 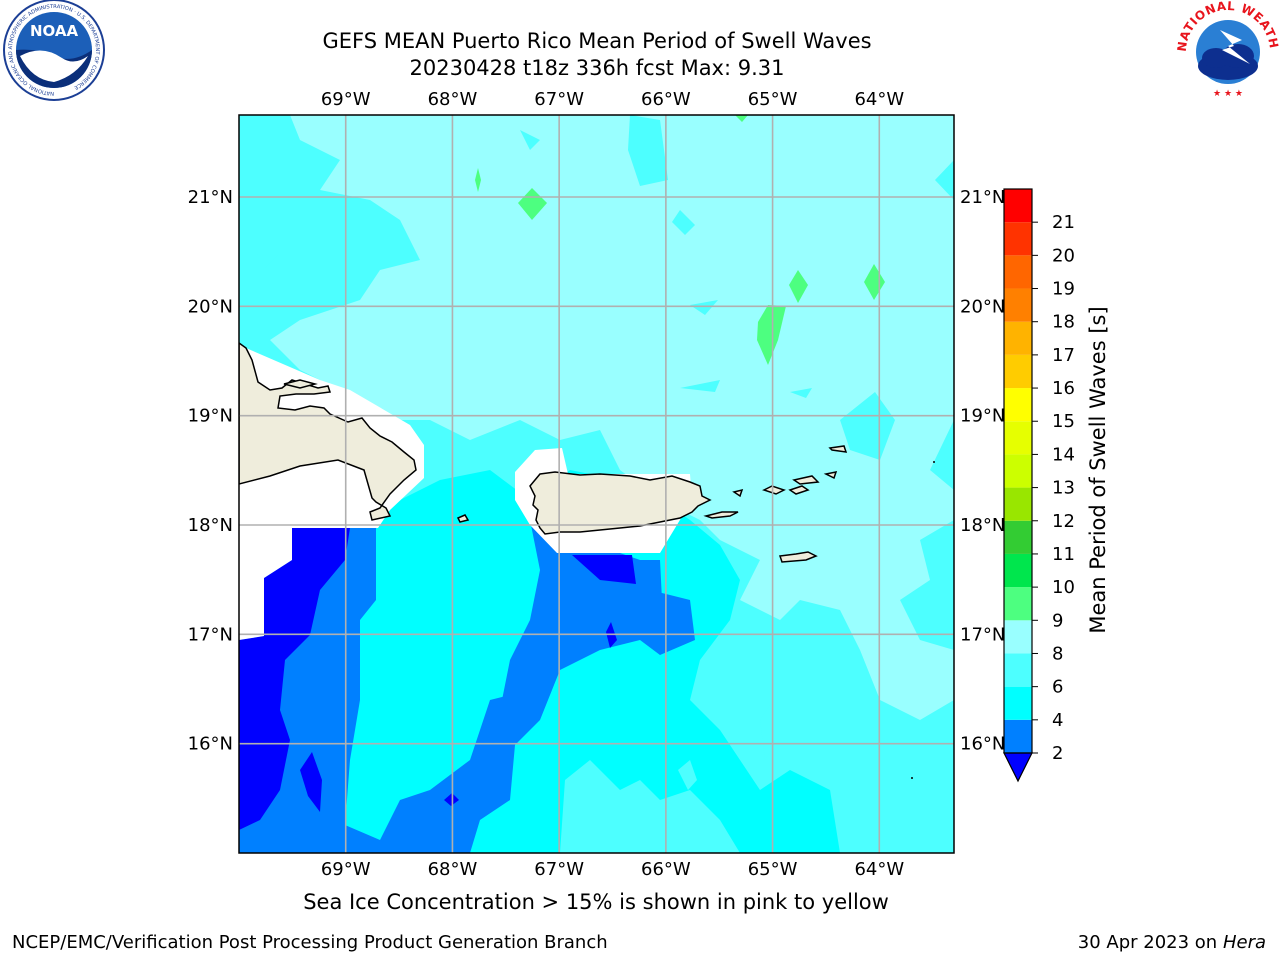 What do you see at coordinates (1063, 355) in the screenshot?
I see `colorbar-tick-label: 17` at bounding box center [1063, 355].